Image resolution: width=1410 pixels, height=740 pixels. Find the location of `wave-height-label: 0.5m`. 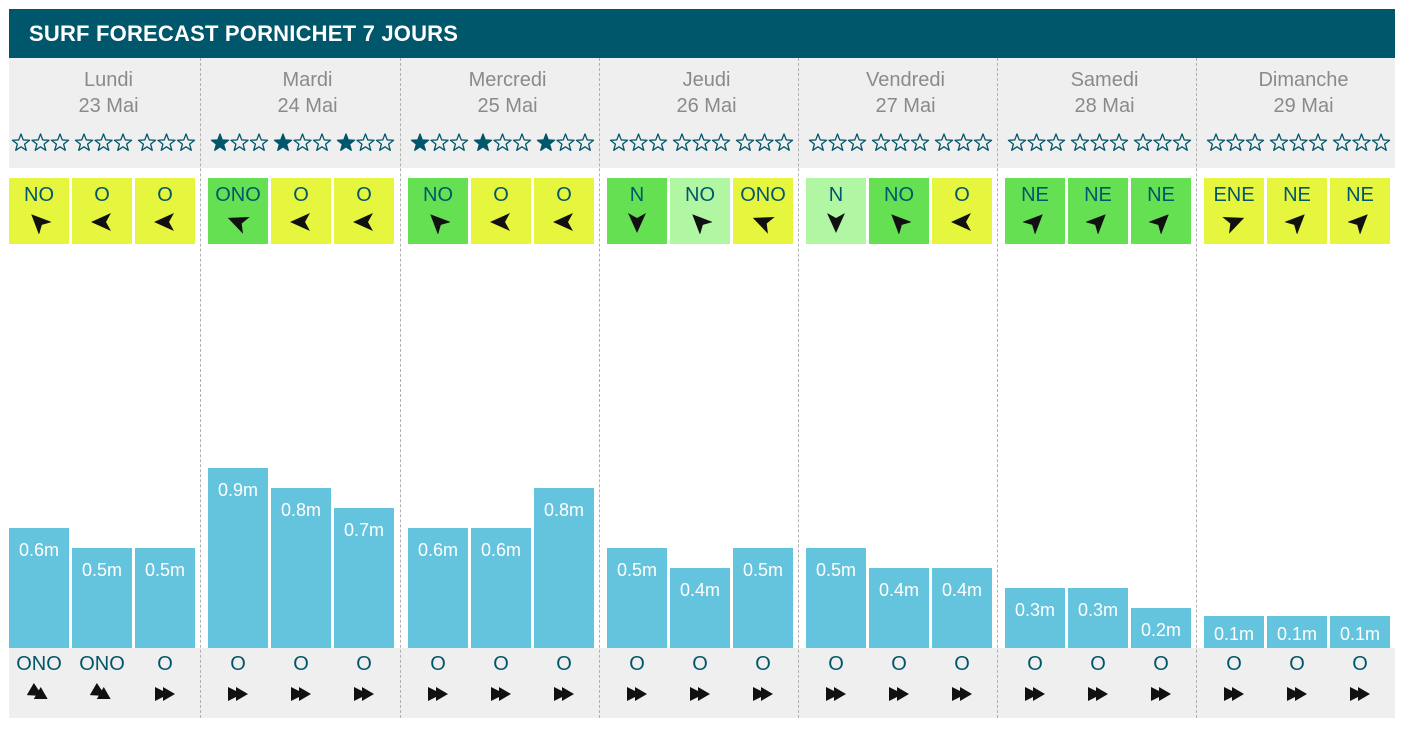

wave-height-label: 0.5m is located at coordinates (165, 570).